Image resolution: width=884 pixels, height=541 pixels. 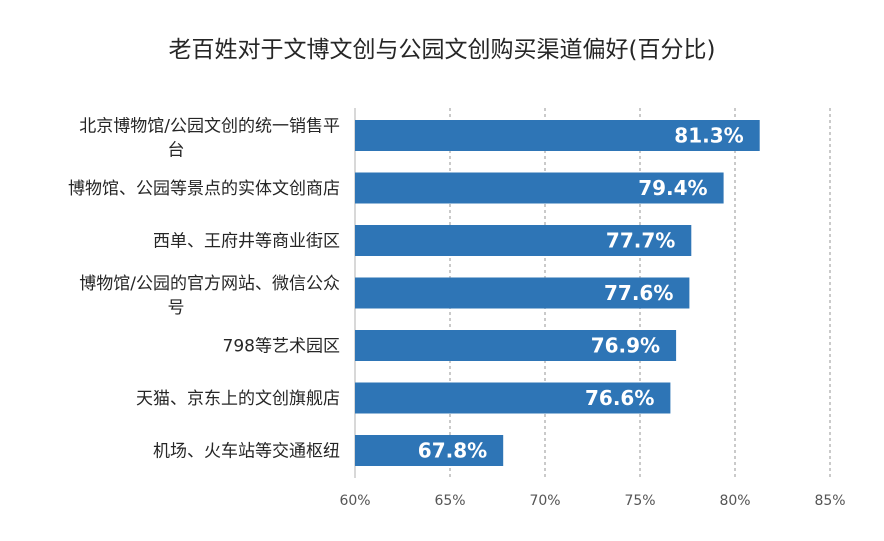 What do you see at coordinates (176, 151) in the screenshot?
I see `category-label-continued: 台` at bounding box center [176, 151].